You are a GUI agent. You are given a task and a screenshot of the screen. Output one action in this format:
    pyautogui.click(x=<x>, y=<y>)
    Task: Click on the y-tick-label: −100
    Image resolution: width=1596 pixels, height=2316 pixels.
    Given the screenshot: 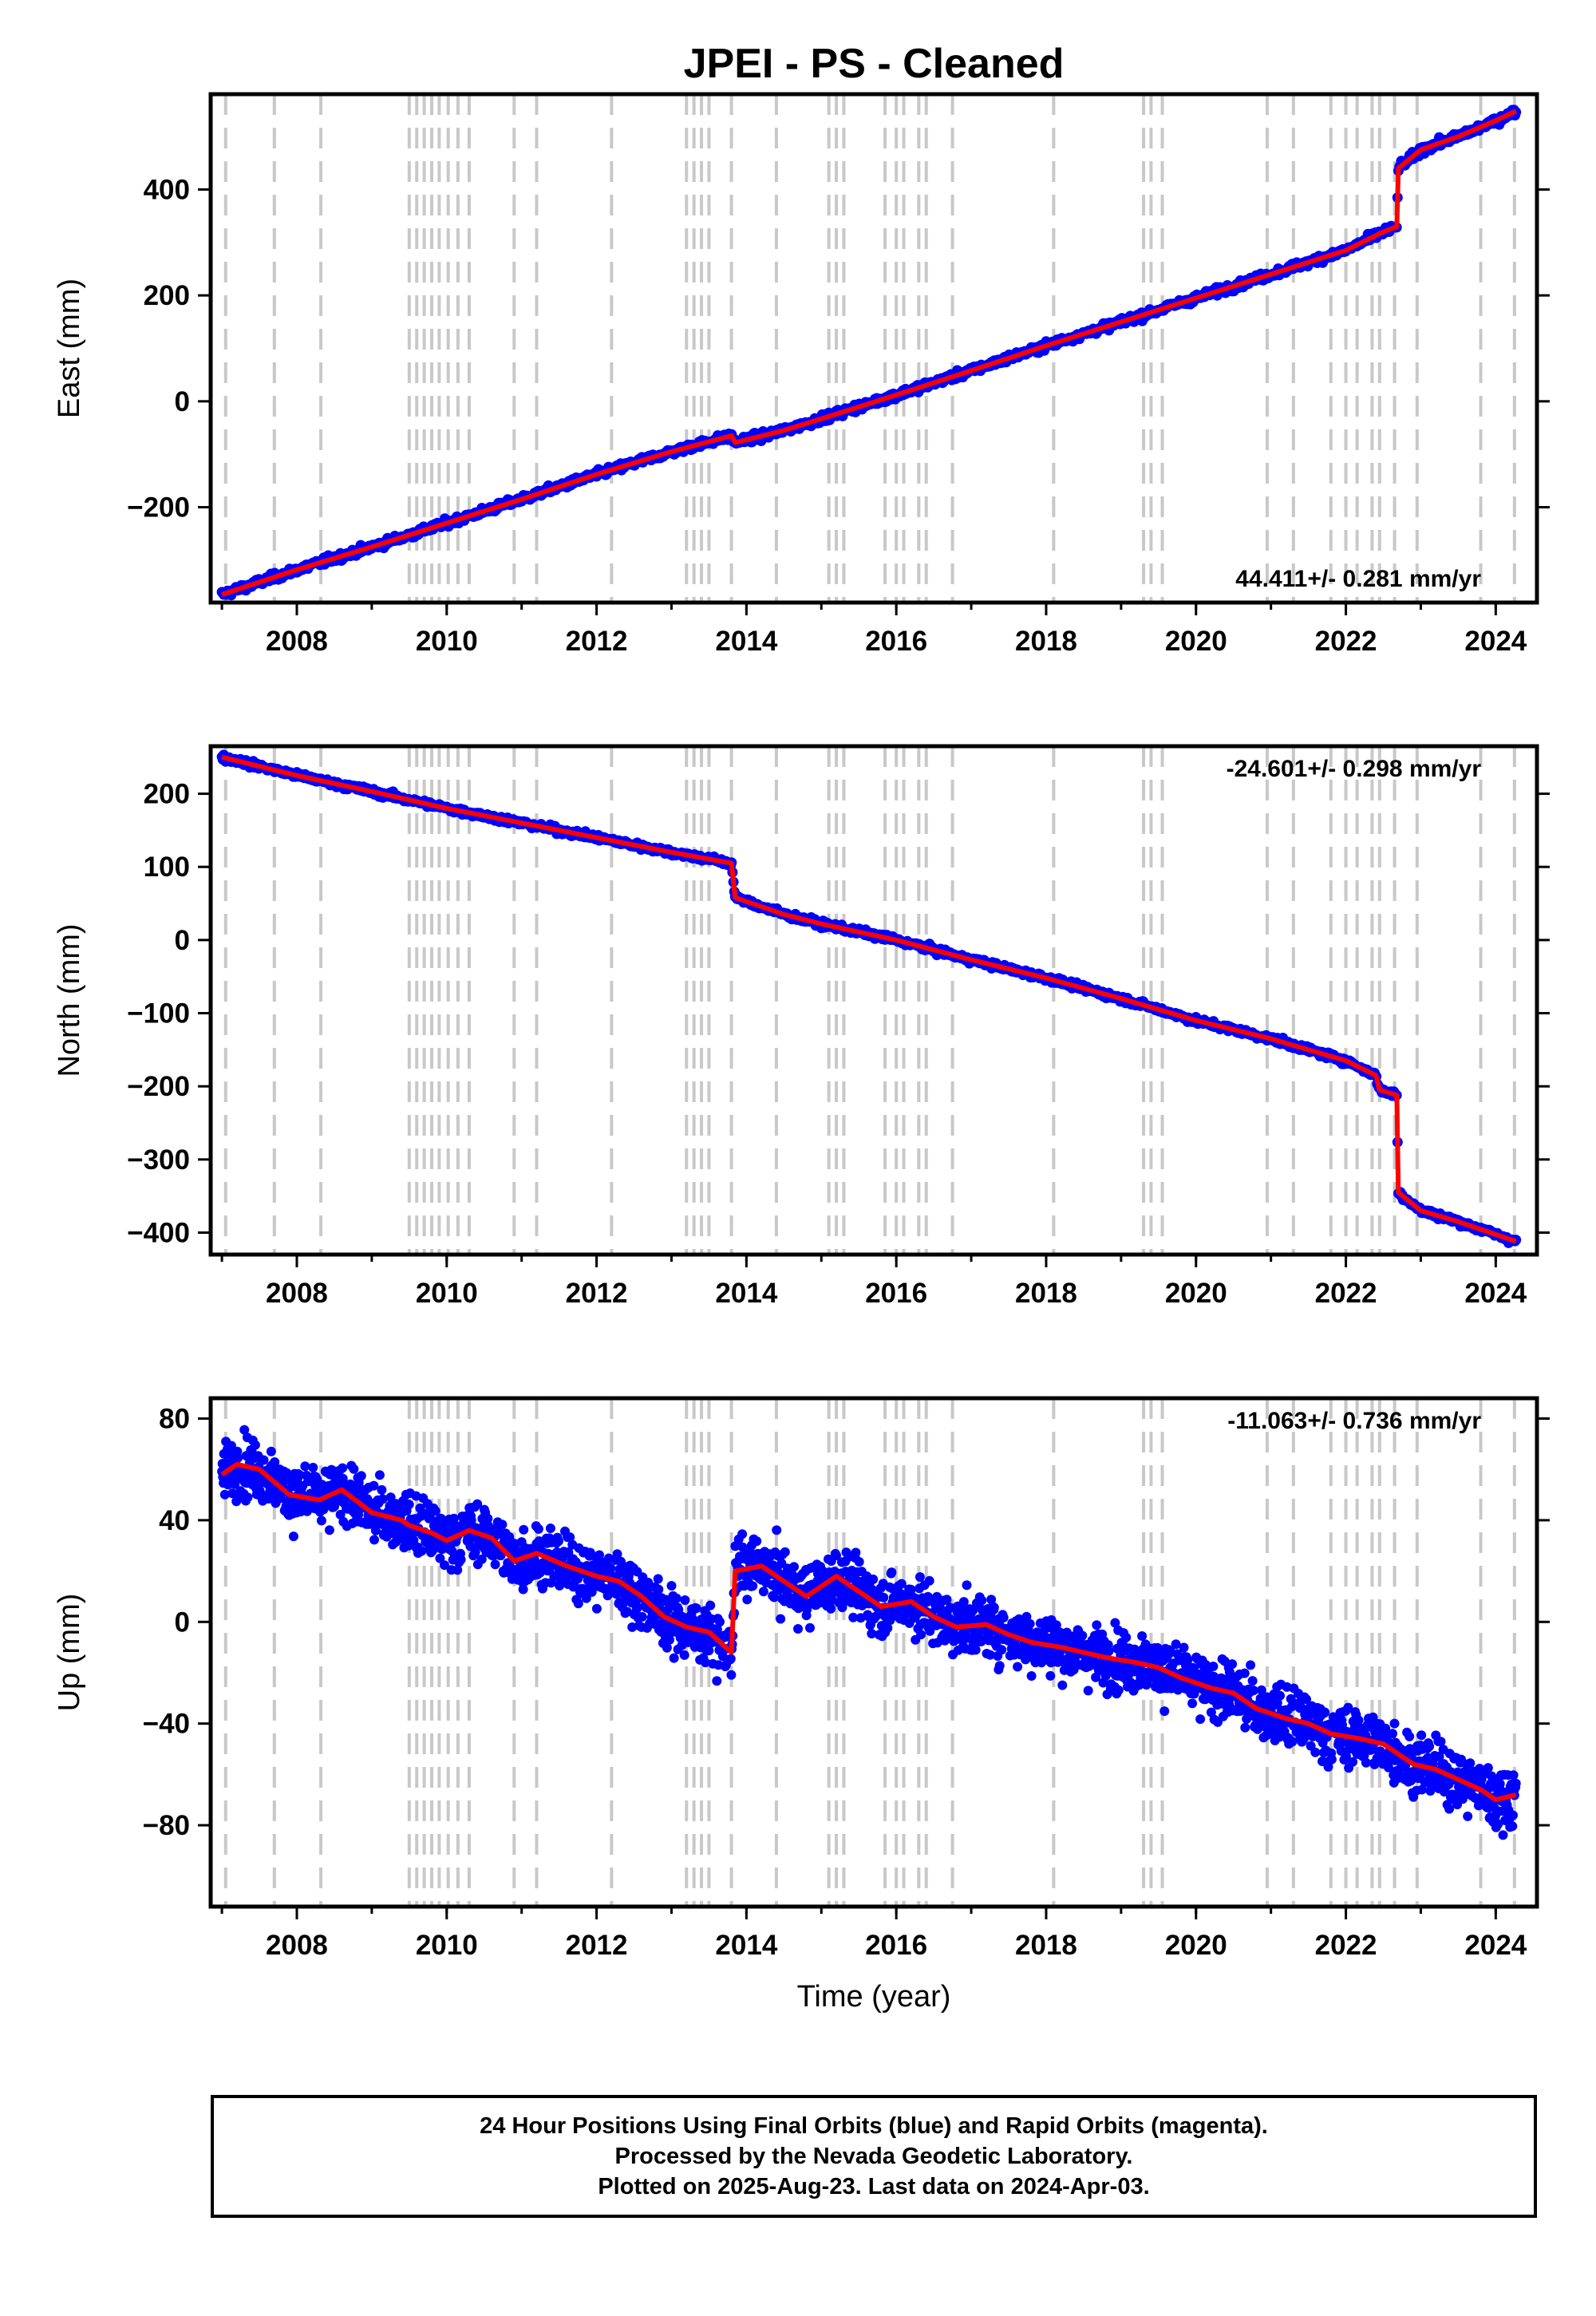 What is the action you would take?
    pyautogui.click(x=158, y=1014)
    